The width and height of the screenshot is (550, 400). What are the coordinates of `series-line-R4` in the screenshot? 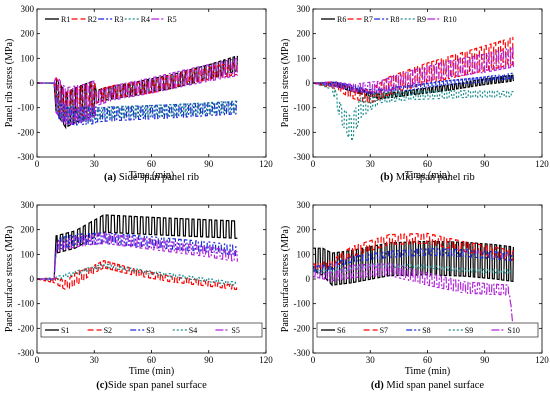 It's located at (137, 102).